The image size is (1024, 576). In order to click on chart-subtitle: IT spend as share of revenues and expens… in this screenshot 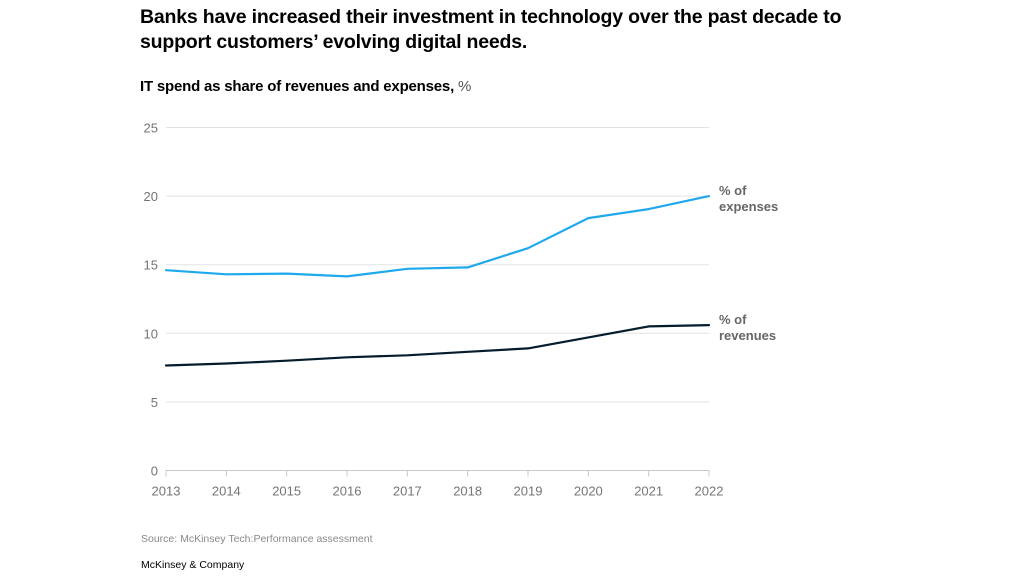, I will do `click(305, 86)`.